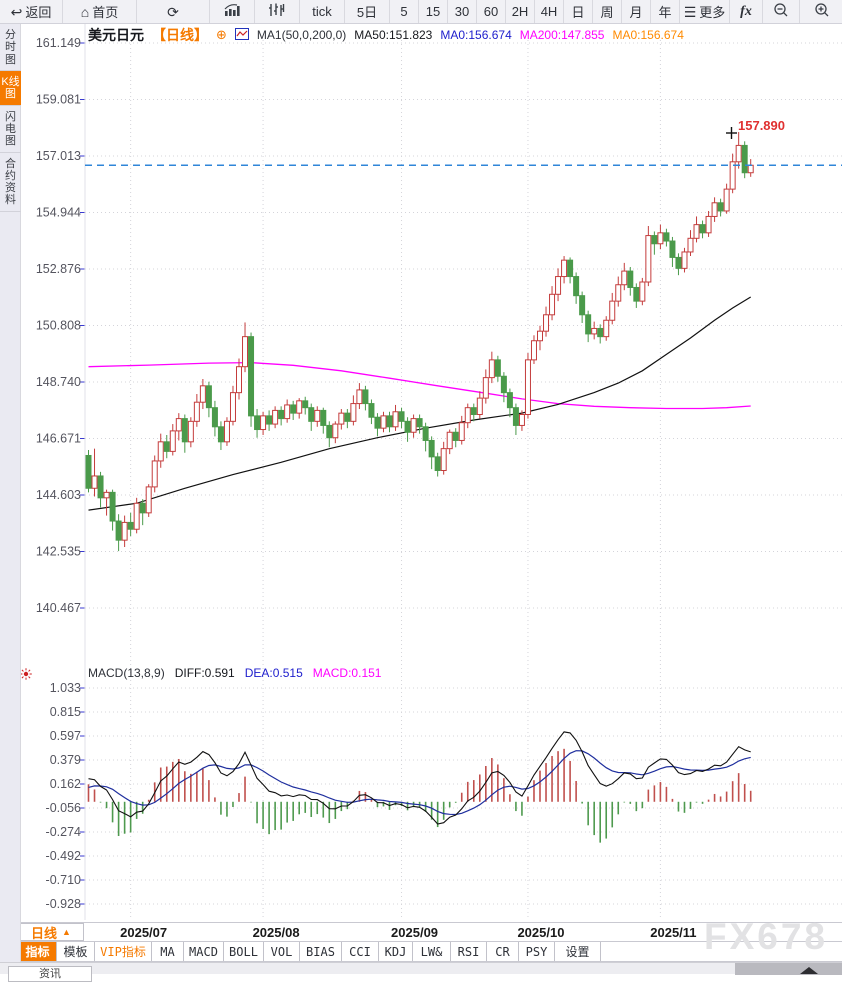 The image size is (842, 982). I want to click on indicator-tab-RSI: RSI, so click(469, 951).